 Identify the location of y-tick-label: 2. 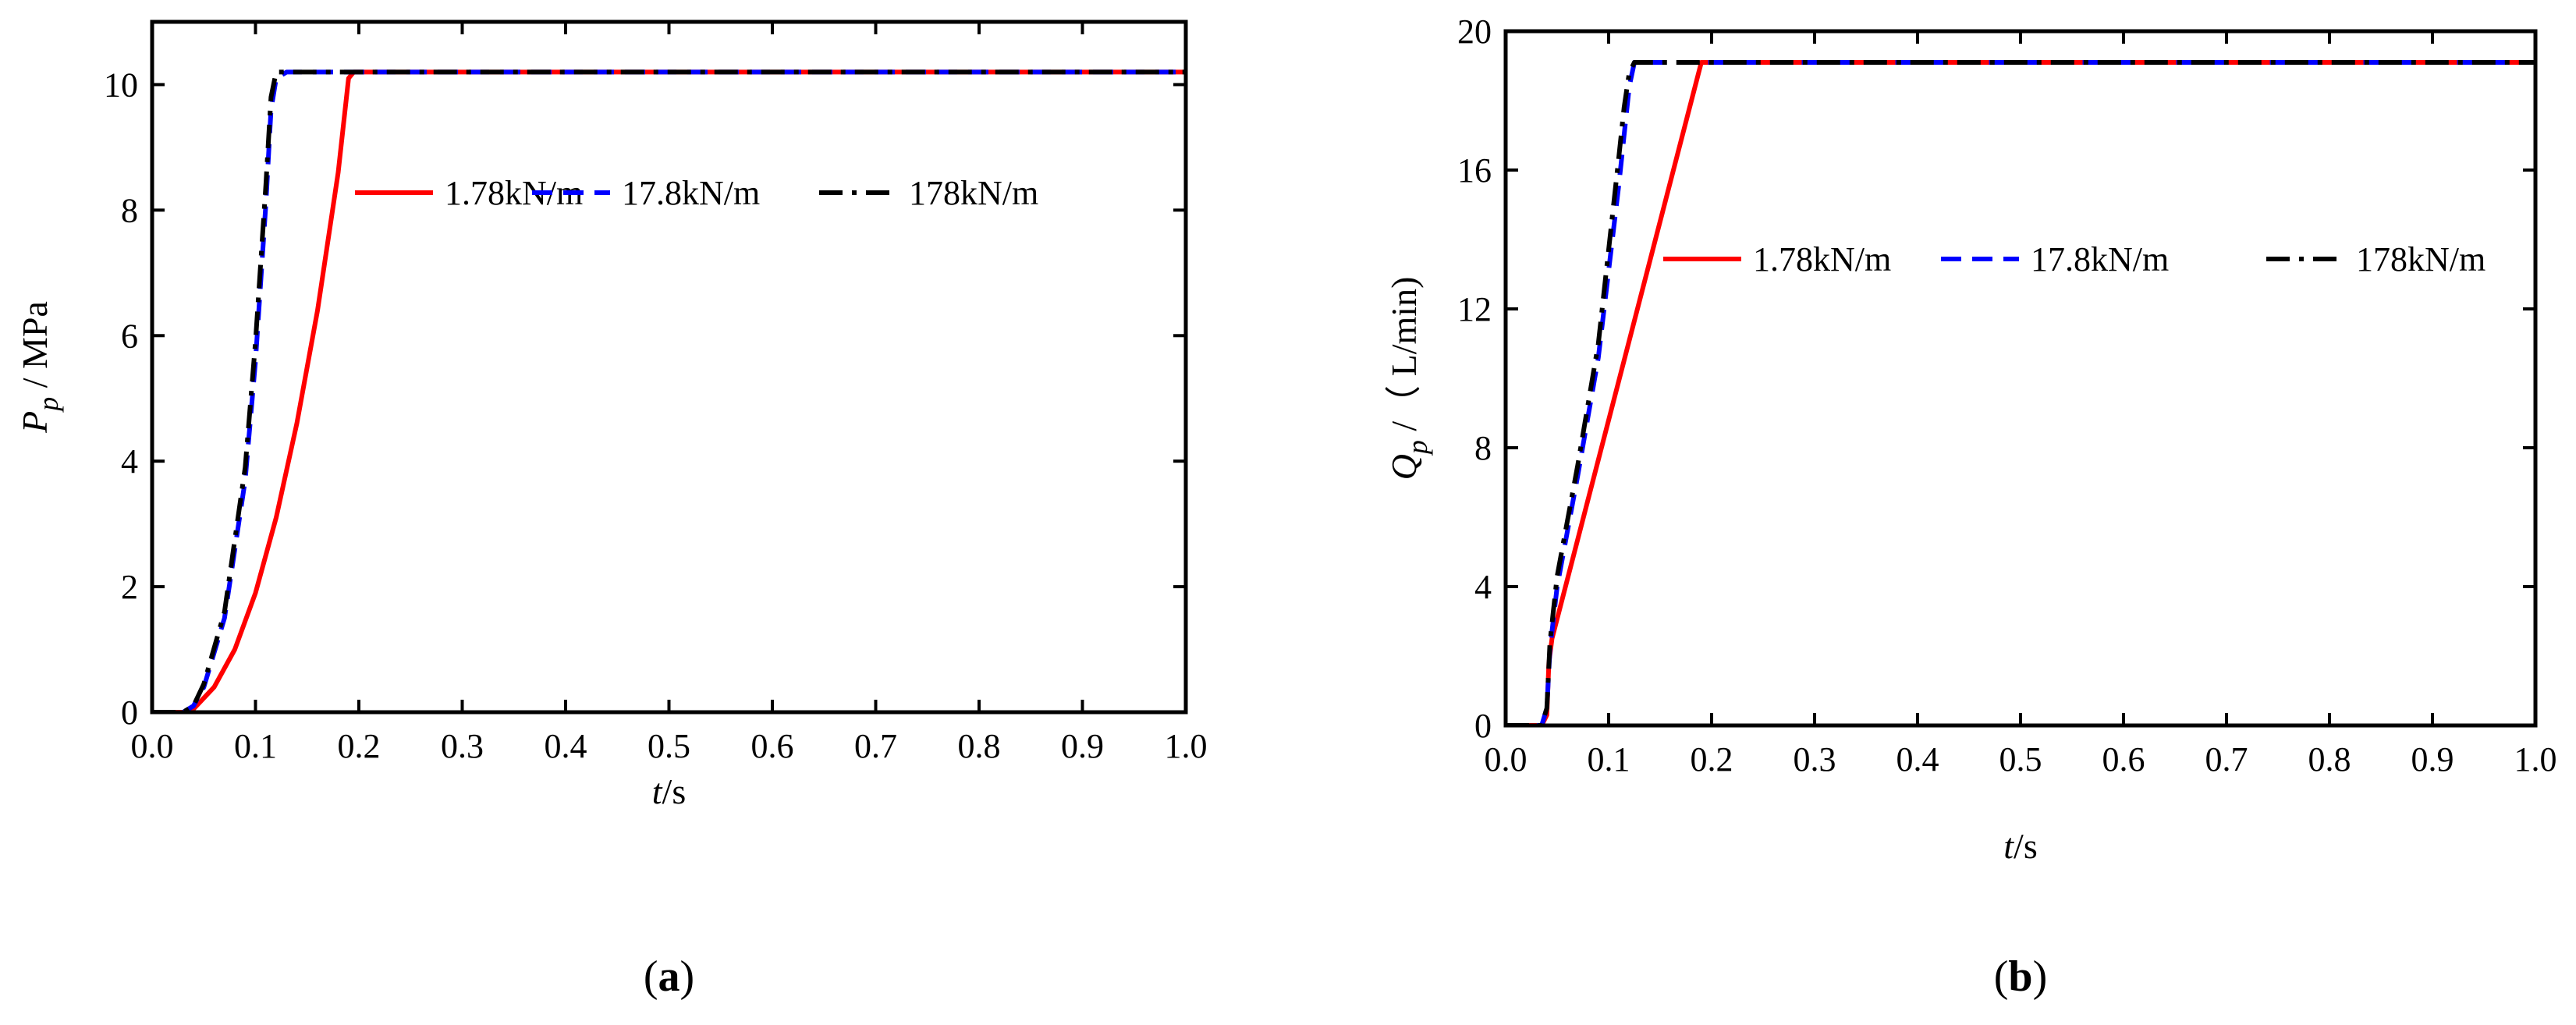
(129, 587).